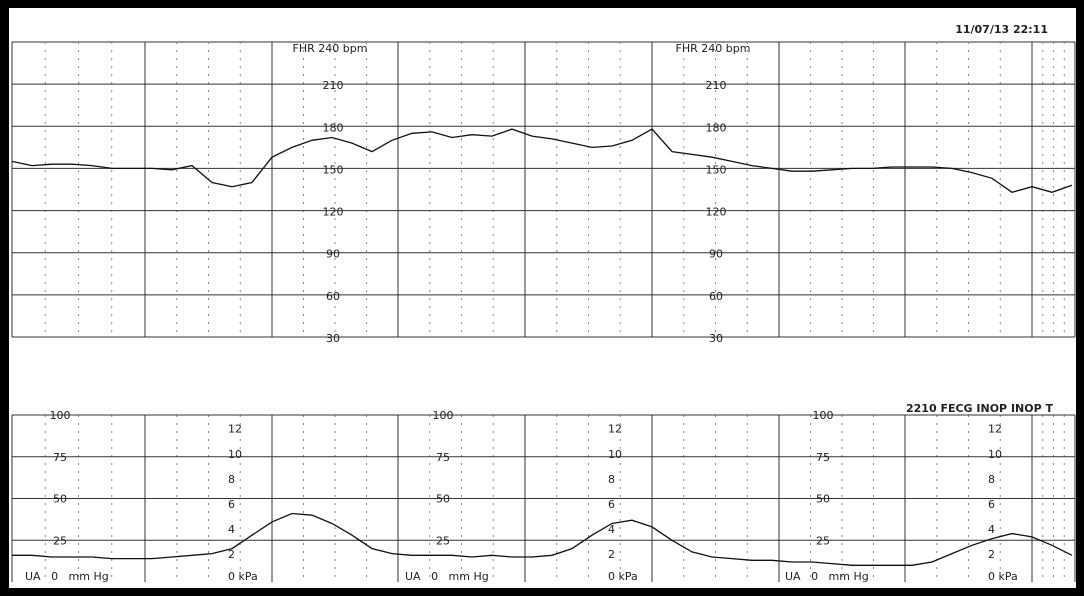  What do you see at coordinates (979, 408) in the screenshot?
I see `status-text: 2210 FECG INOP INOP T` at bounding box center [979, 408].